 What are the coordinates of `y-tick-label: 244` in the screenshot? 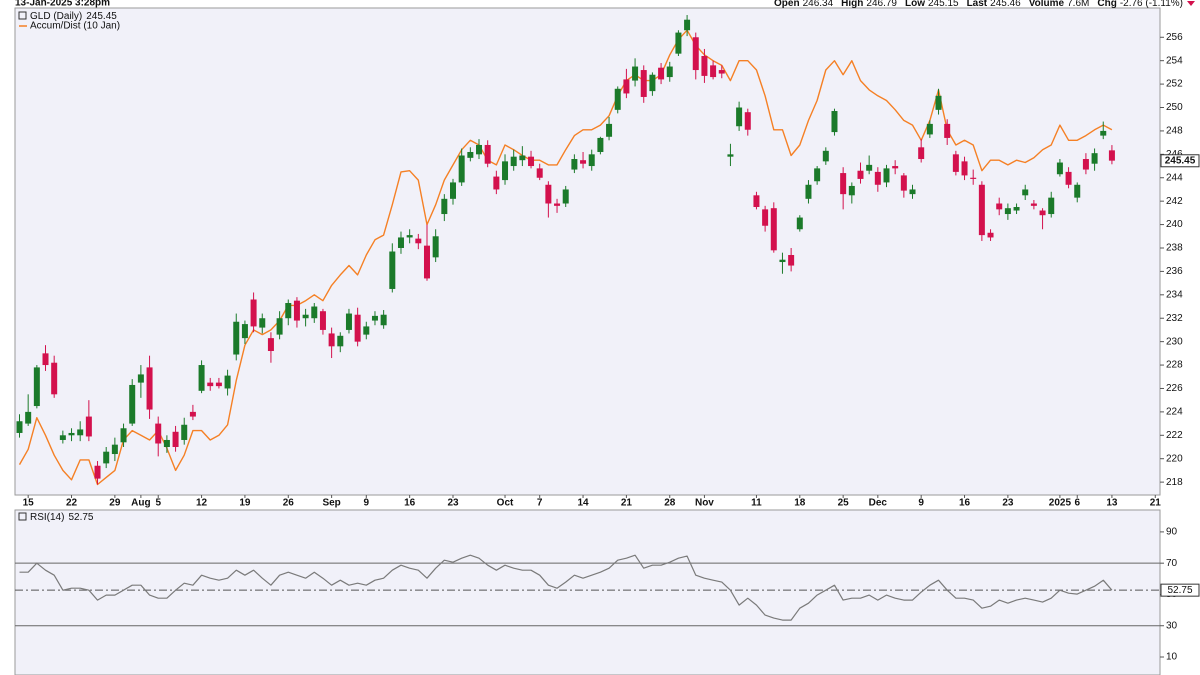 It's located at (1174, 177).